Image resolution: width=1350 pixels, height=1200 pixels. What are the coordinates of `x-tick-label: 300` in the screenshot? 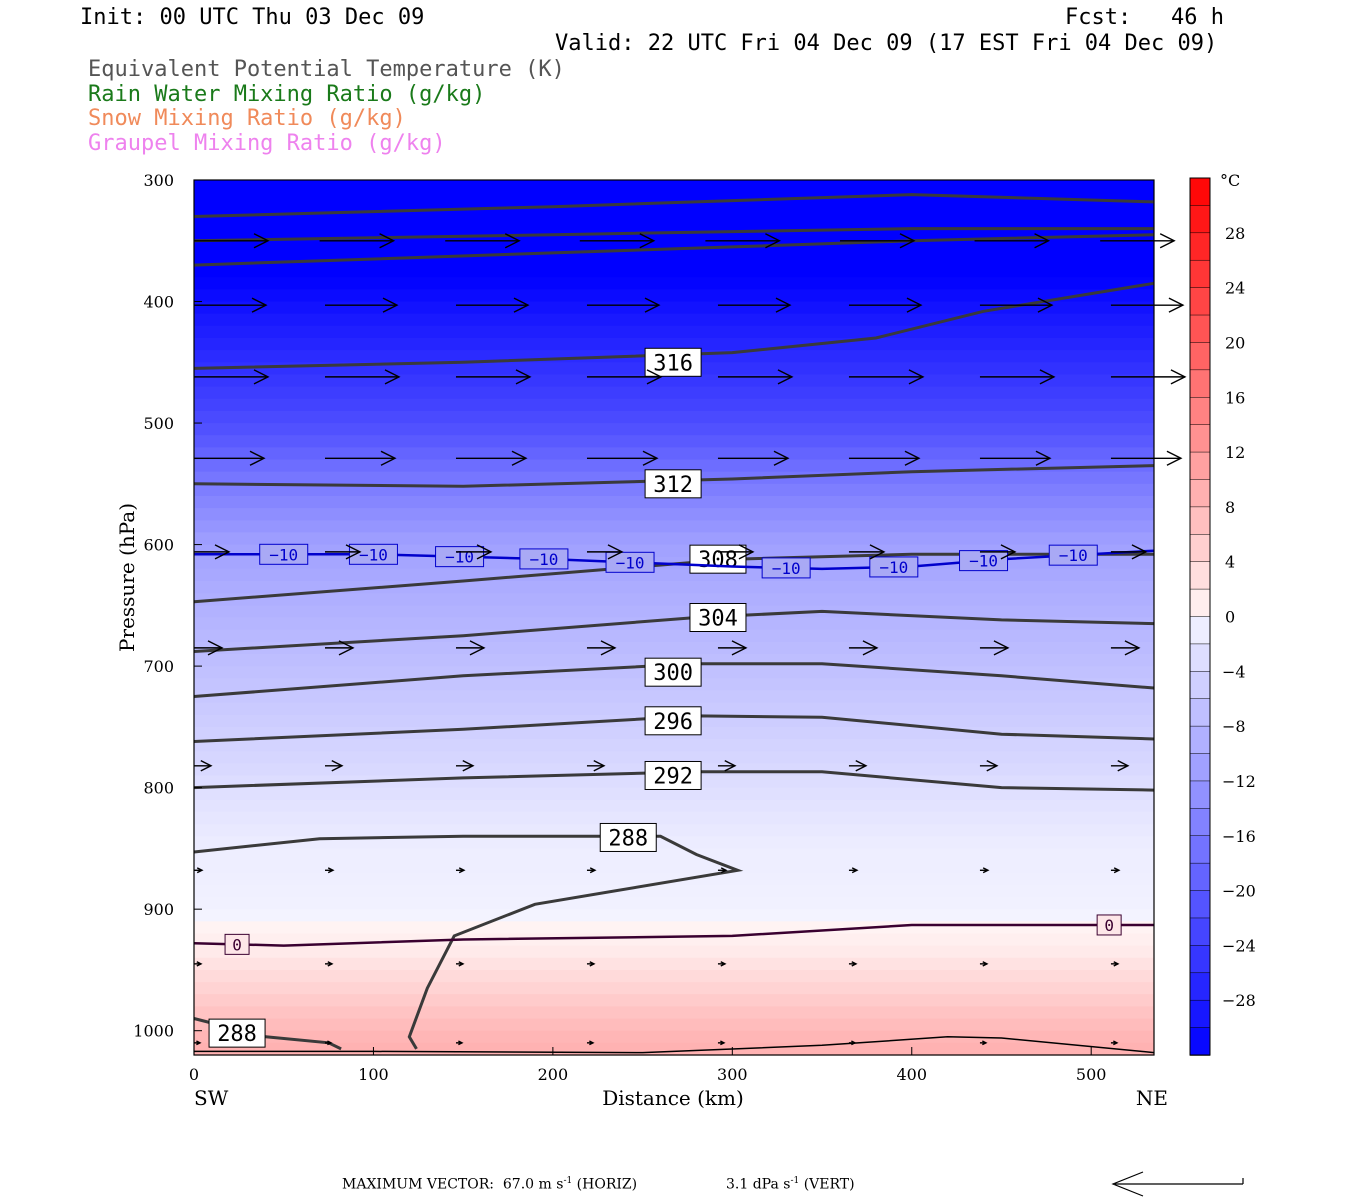 It's located at (732, 1074).